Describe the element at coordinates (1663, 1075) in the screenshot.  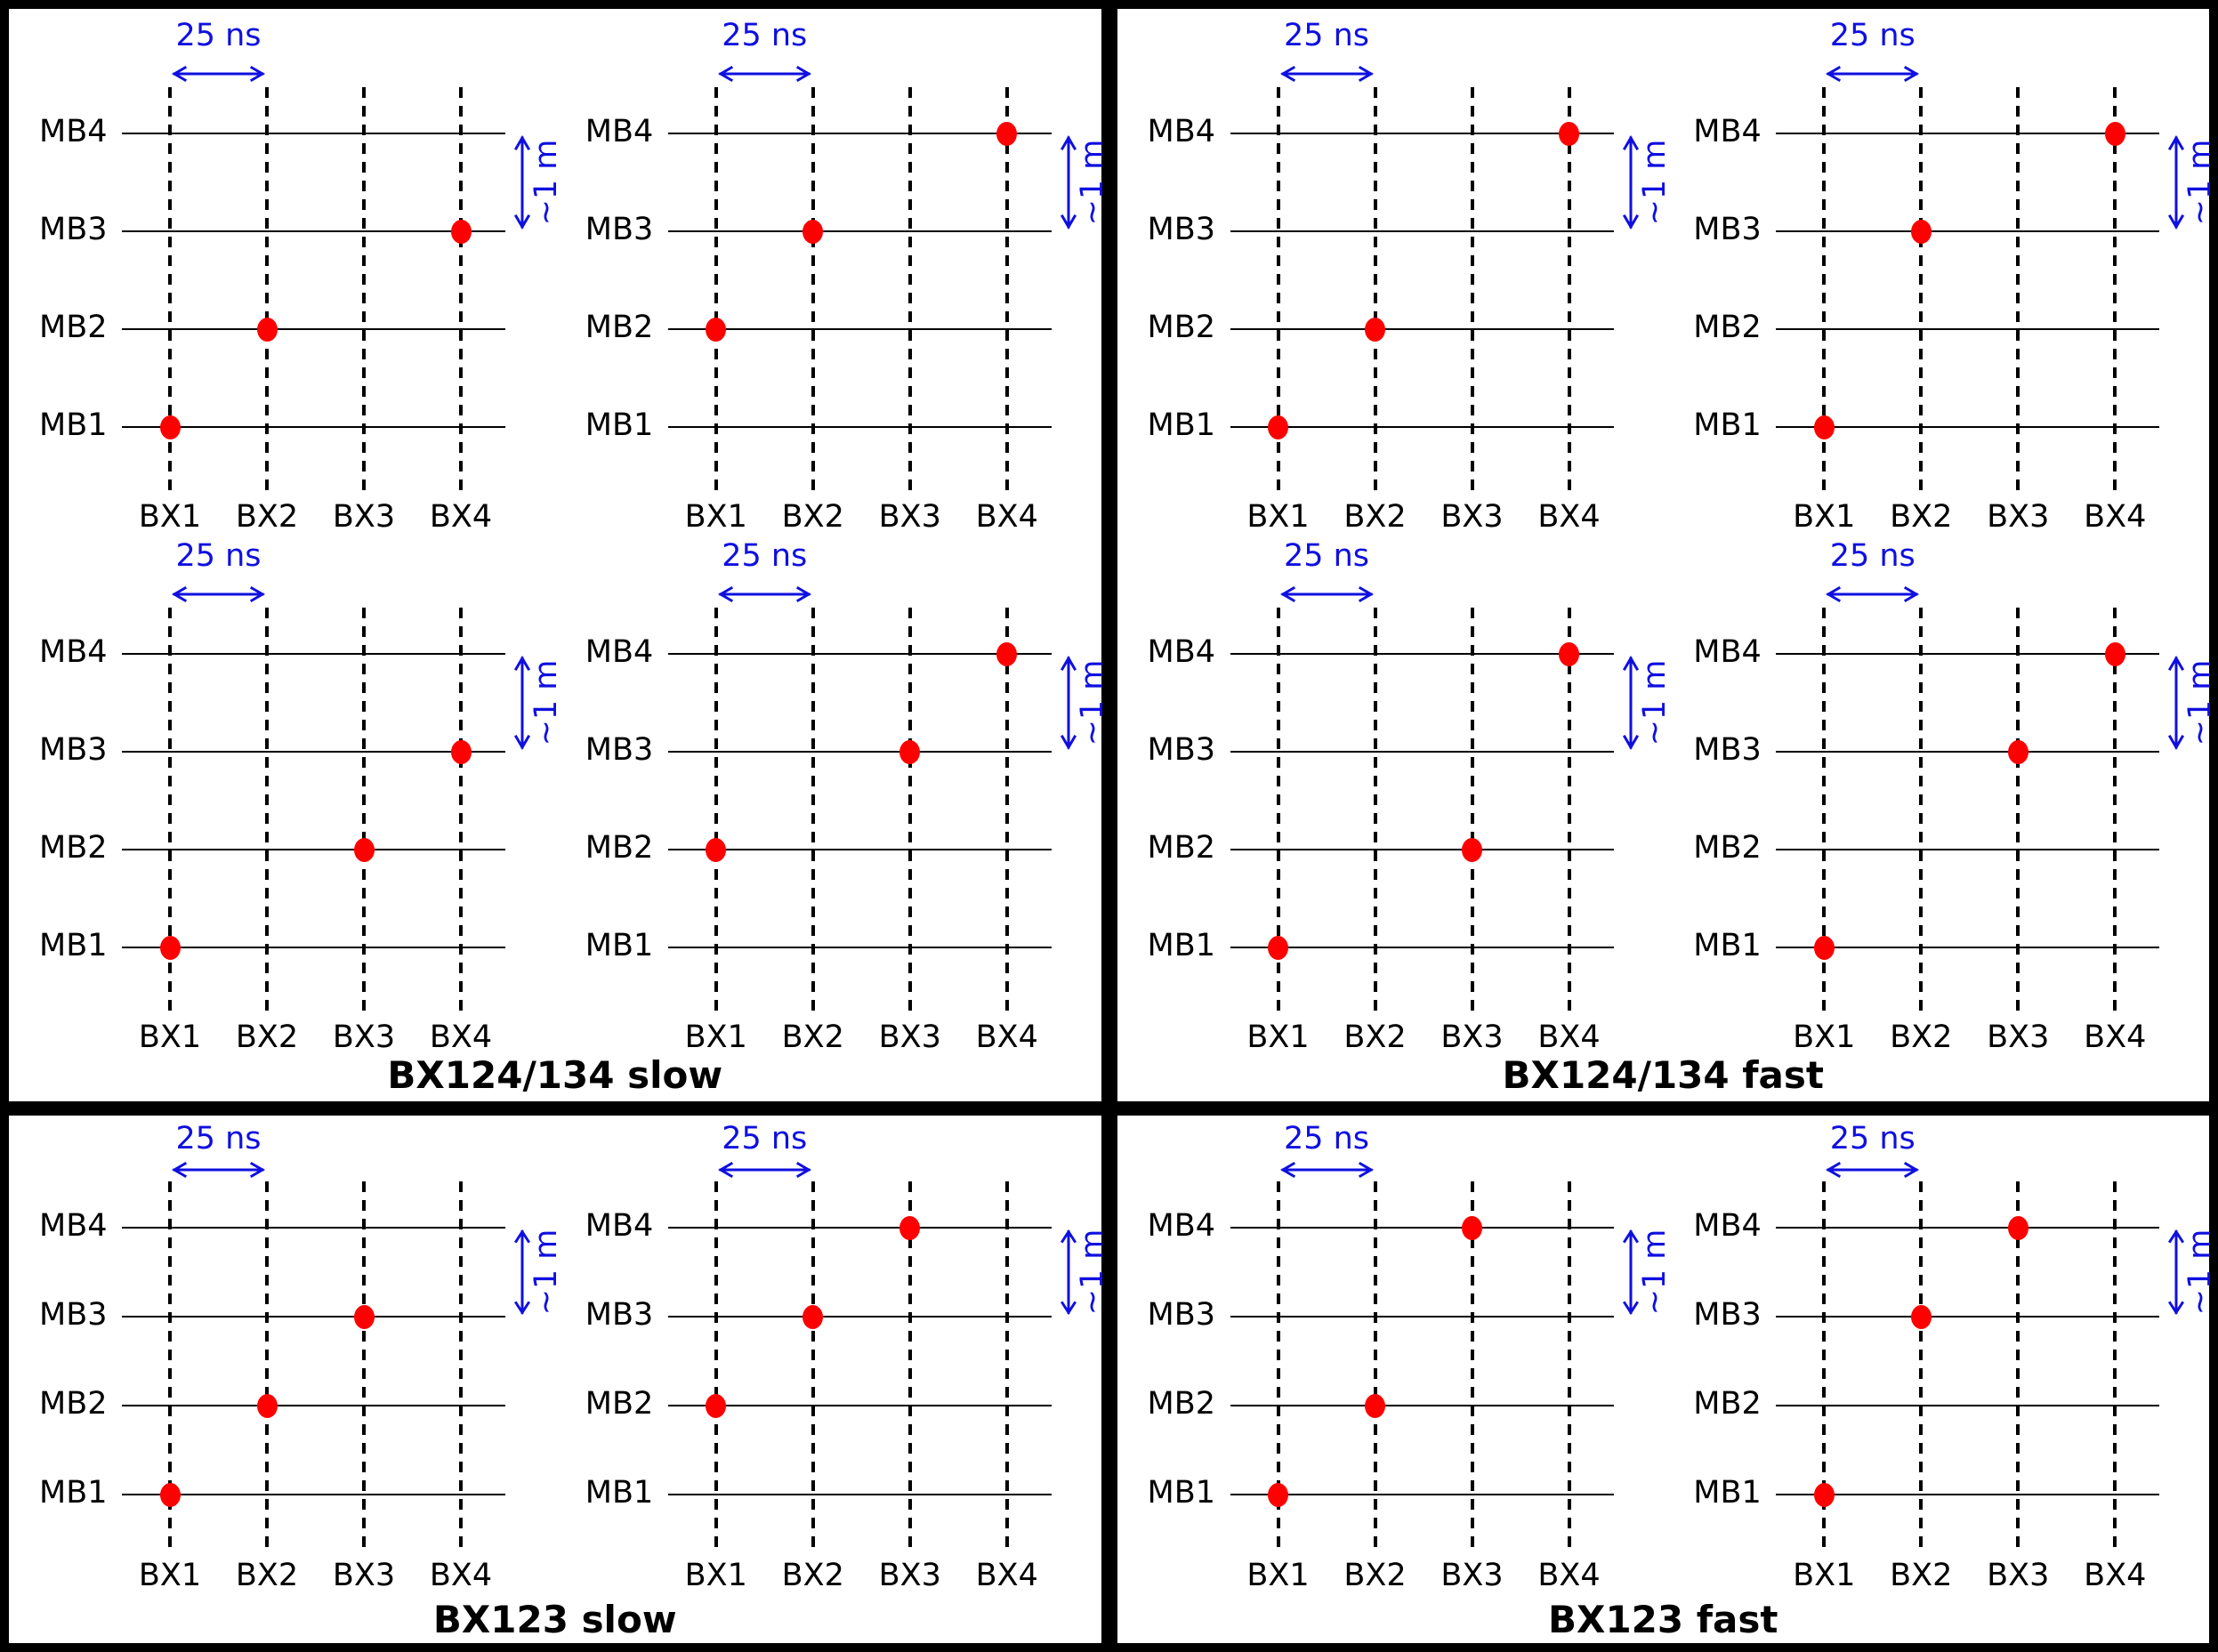
I see `panel-title: BX124/134 fast` at that location.